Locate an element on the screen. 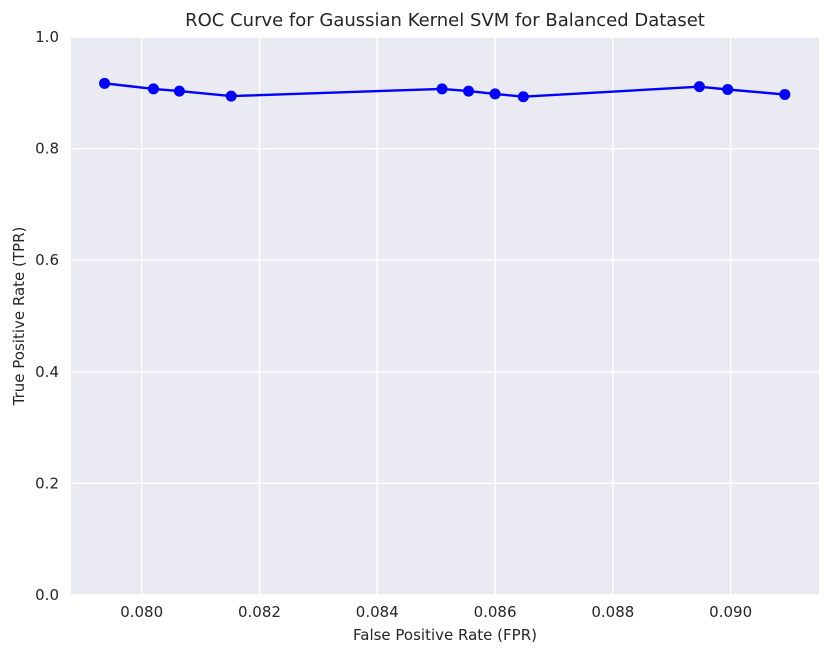 This screenshot has width=831, height=656. x-tick-label: 0.082 is located at coordinates (259, 612).